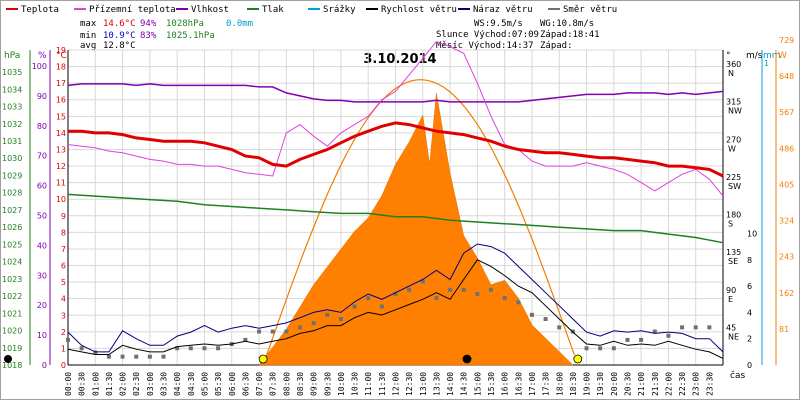  I want to click on x-tick-label: 00:30, so click(82, 384).